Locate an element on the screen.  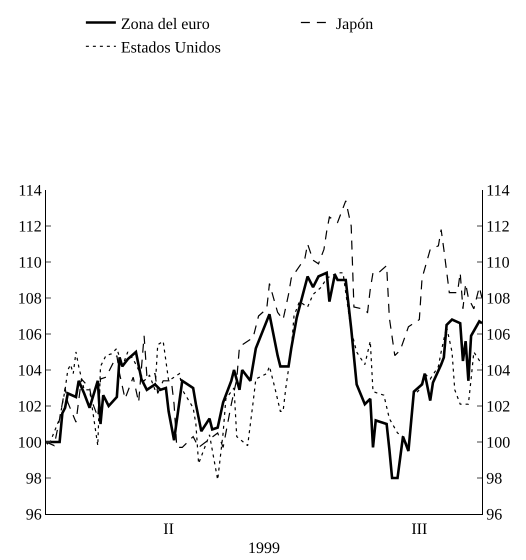
y-tick-label: 98 is located at coordinates (34, 479).